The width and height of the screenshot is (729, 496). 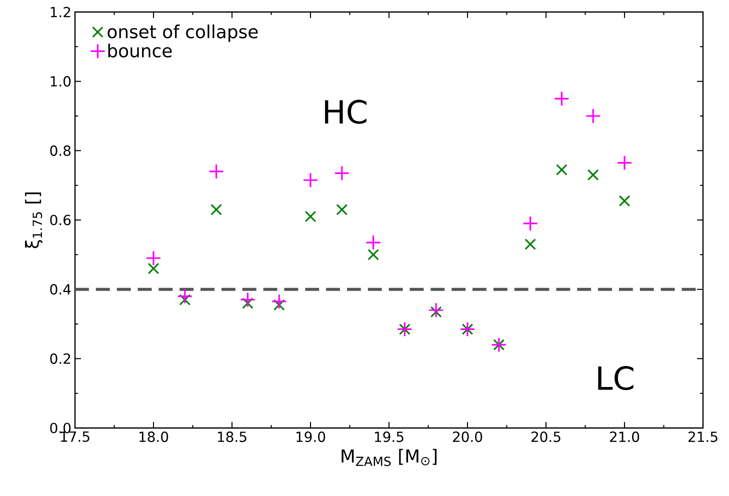 What do you see at coordinates (183, 33) in the screenshot?
I see `legend-label: onset of collapse` at bounding box center [183, 33].